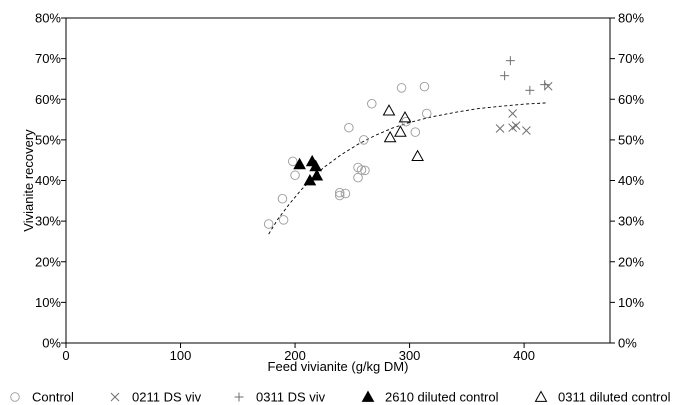 The height and width of the screenshot is (405, 678). Describe the element at coordinates (53, 397) in the screenshot. I see `legend-label: Control` at that location.